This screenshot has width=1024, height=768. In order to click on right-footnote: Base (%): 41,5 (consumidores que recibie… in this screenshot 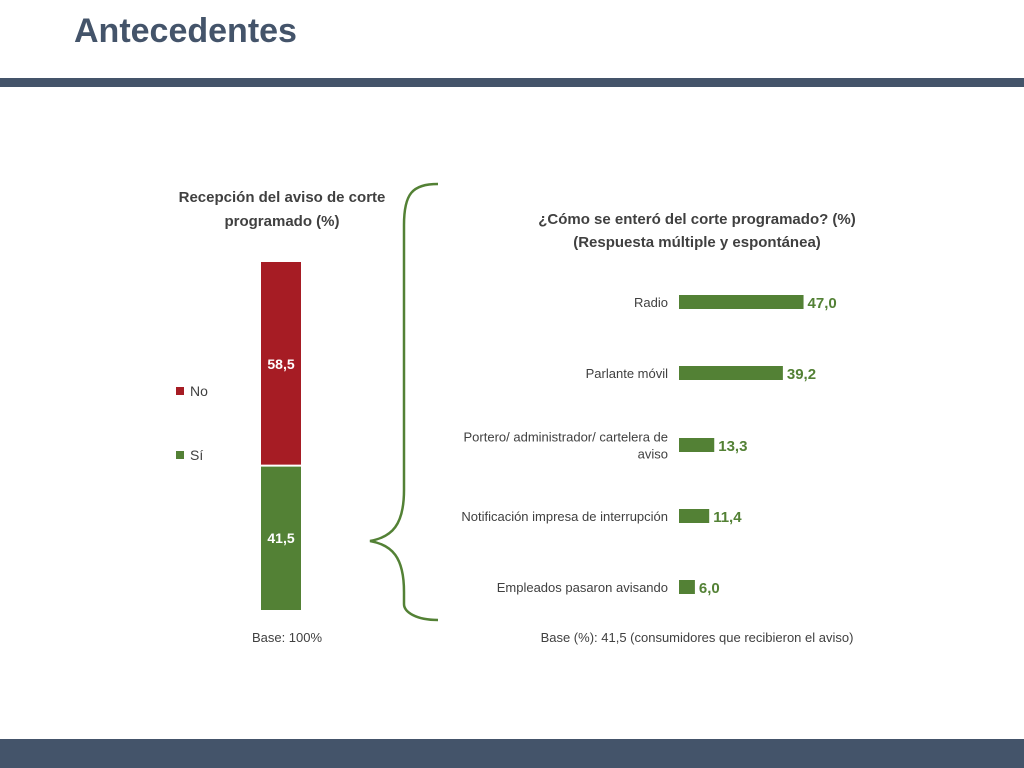, I will do `click(697, 637)`.